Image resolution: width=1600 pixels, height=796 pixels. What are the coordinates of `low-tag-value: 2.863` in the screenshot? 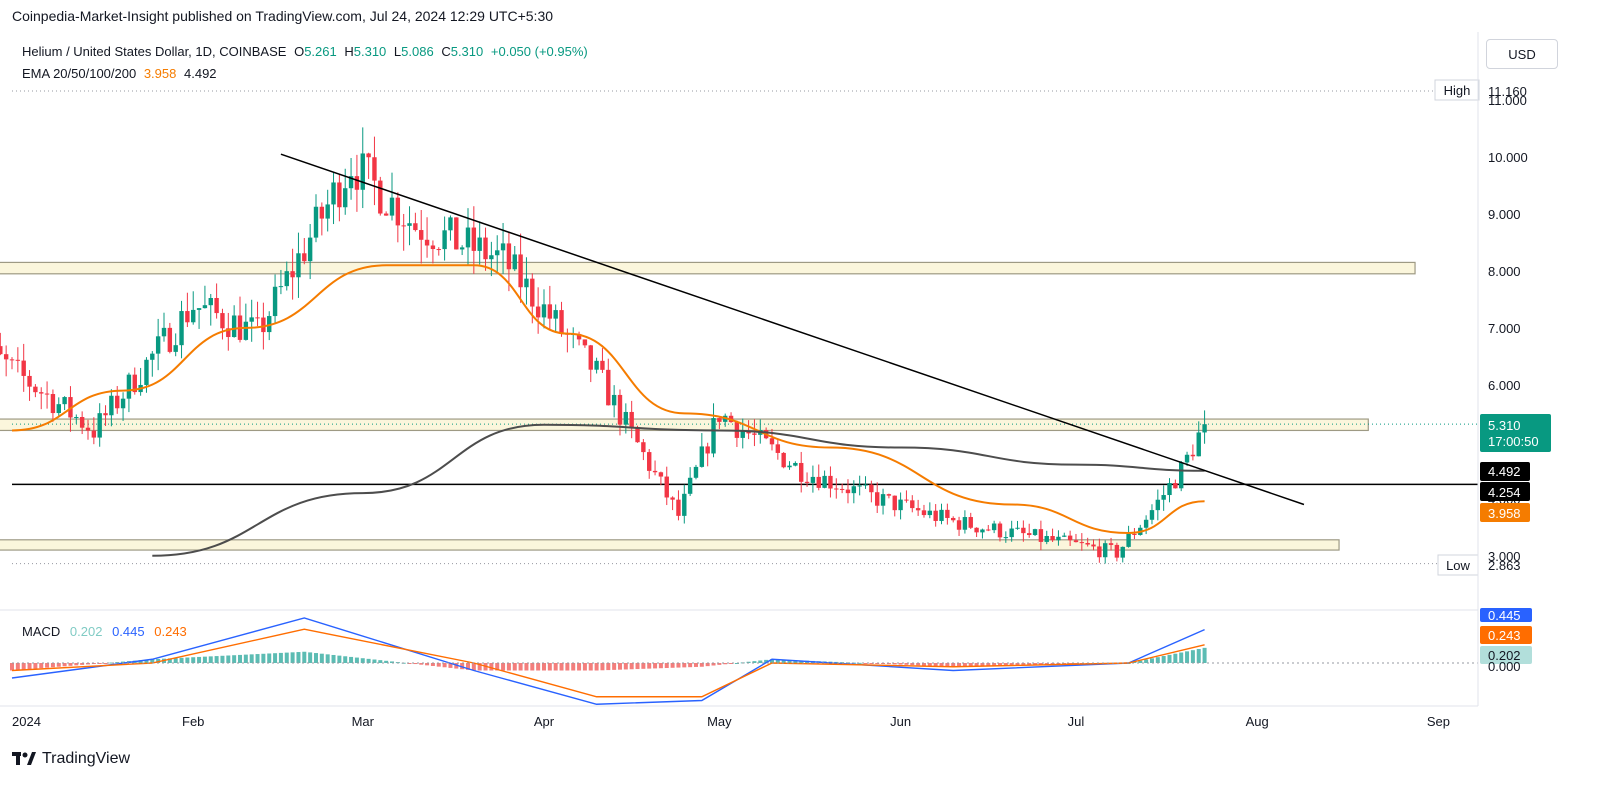 It's located at (1504, 565).